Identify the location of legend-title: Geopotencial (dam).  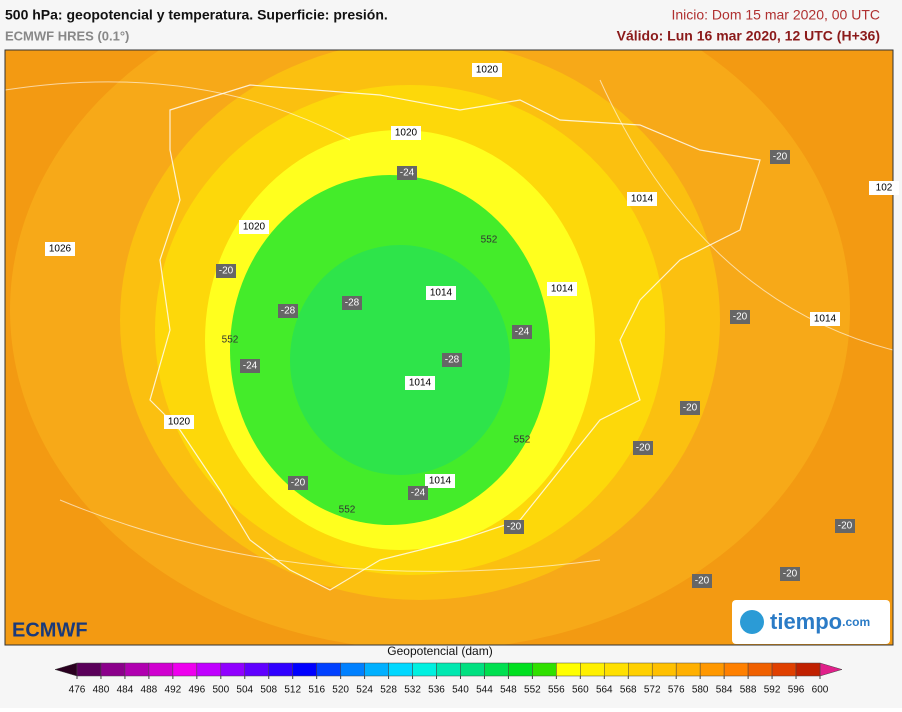
(439, 651).